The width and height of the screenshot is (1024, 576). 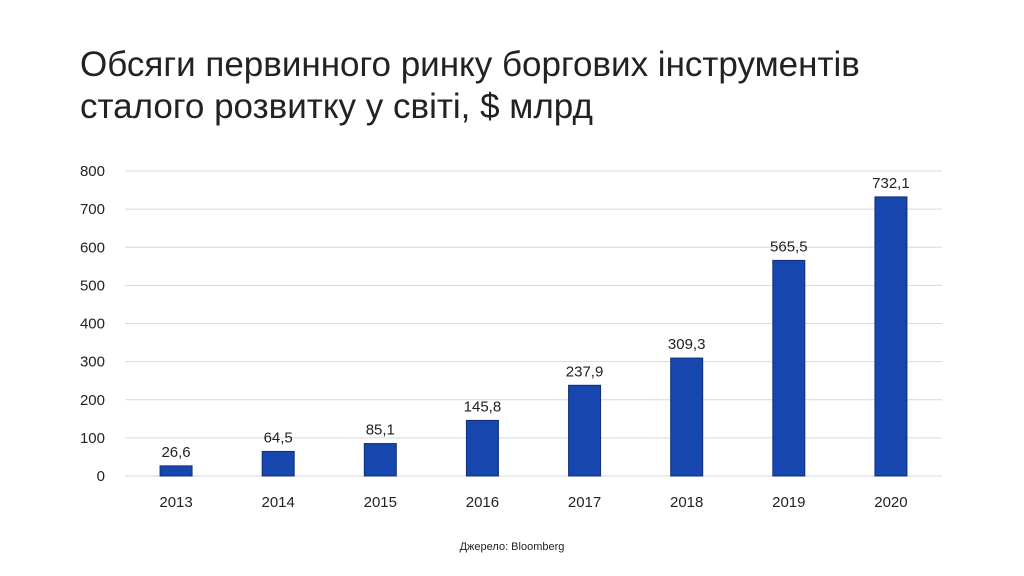 What do you see at coordinates (533, 502) in the screenshot?
I see `x-axis-ticks: 2013 2014 2015 2016 2017 2018 2019 2020` at bounding box center [533, 502].